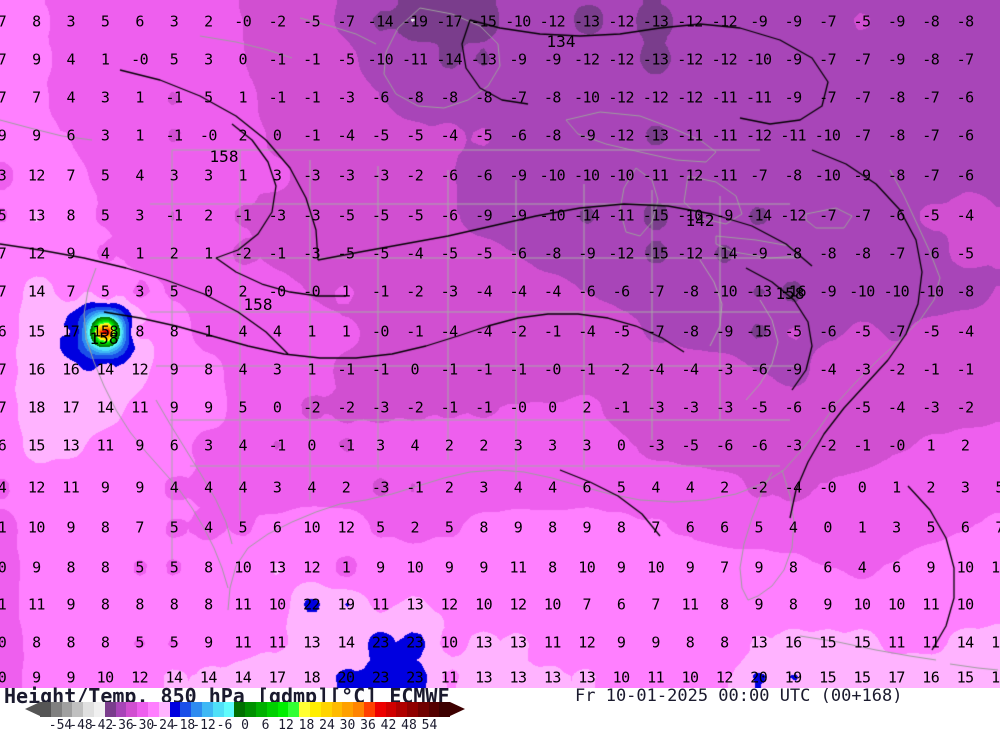 The image size is (1000, 733). I want to click on grid-value: -15, so click(759, 331).